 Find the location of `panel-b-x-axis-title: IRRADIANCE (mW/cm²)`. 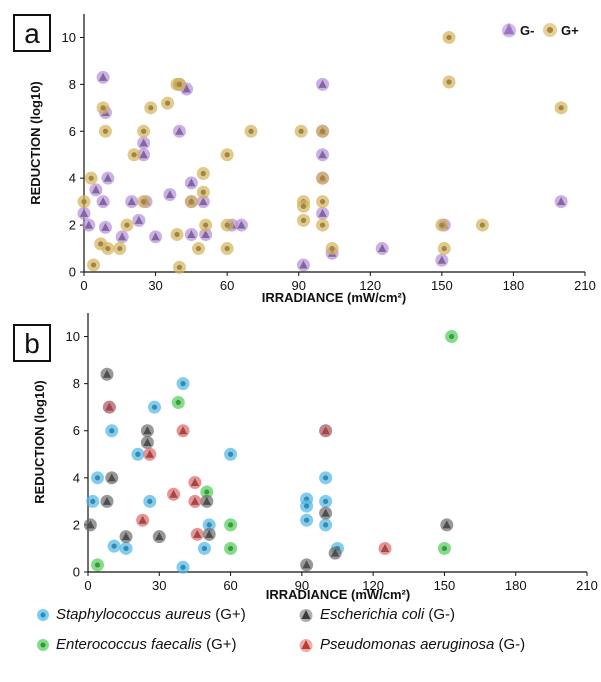

panel-b-x-axis-title: IRRADIANCE (mW/cm²) is located at coordinates (338, 594).